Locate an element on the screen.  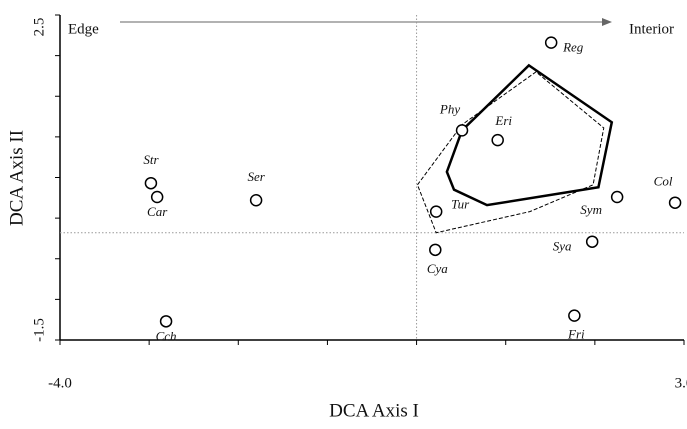
point-label: Col is located at coordinates (663, 181).